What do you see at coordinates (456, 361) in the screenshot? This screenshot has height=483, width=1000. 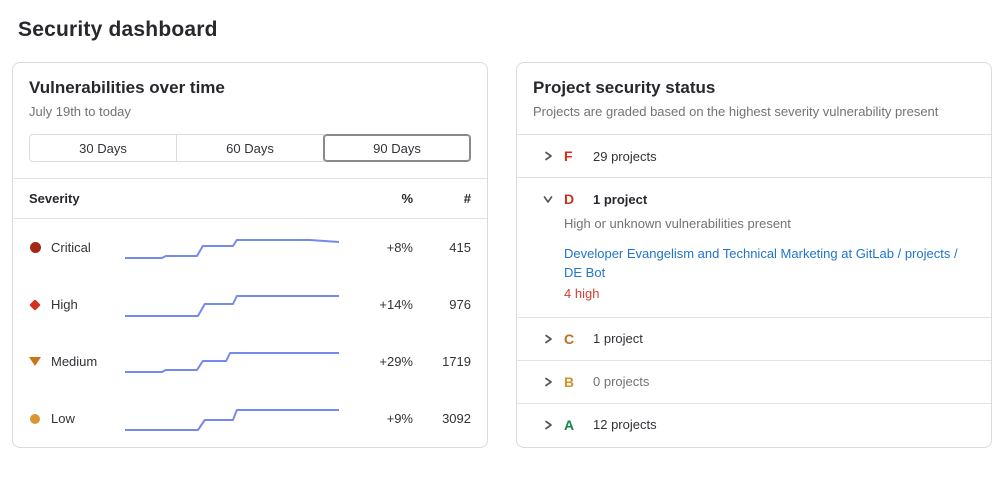 I see `vulnerability-count-value: 1719` at bounding box center [456, 361].